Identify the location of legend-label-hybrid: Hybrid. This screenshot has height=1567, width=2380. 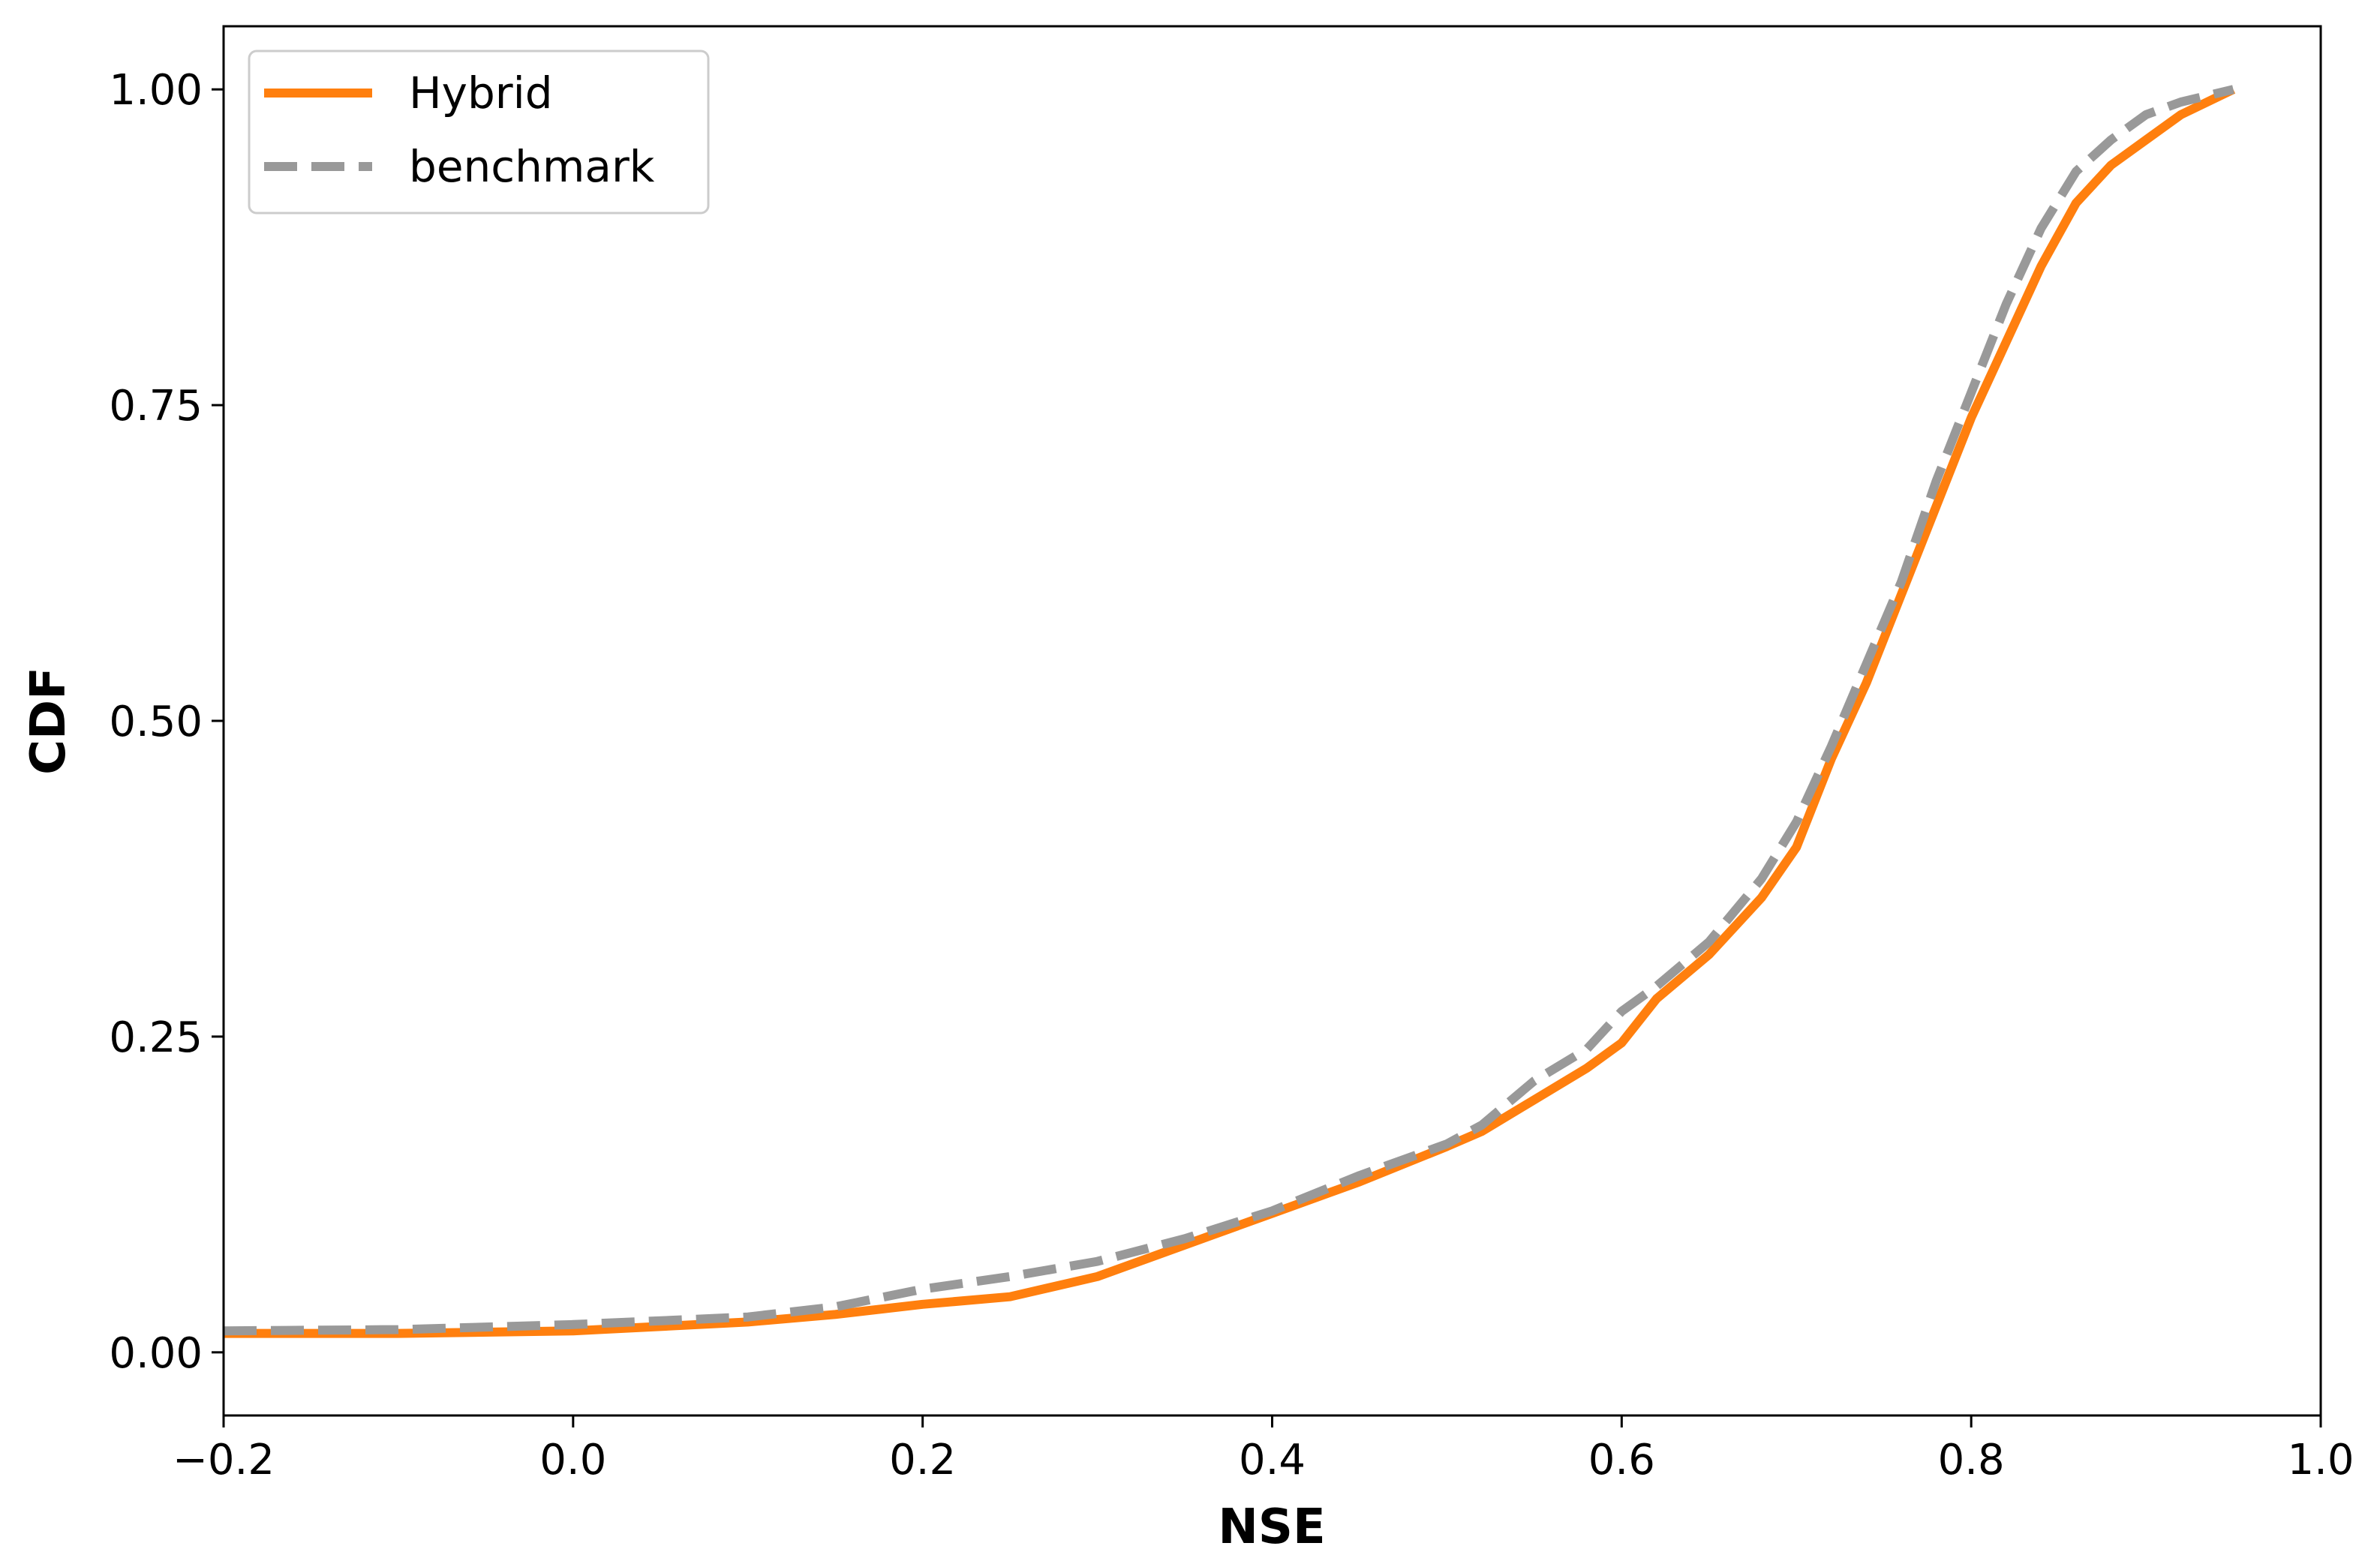
(481, 93).